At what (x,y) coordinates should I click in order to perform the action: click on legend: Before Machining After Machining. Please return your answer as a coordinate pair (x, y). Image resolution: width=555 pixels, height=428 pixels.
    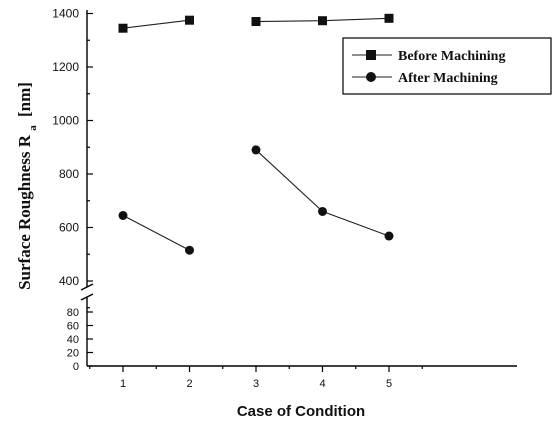
    Looking at the image, I should click on (447, 66).